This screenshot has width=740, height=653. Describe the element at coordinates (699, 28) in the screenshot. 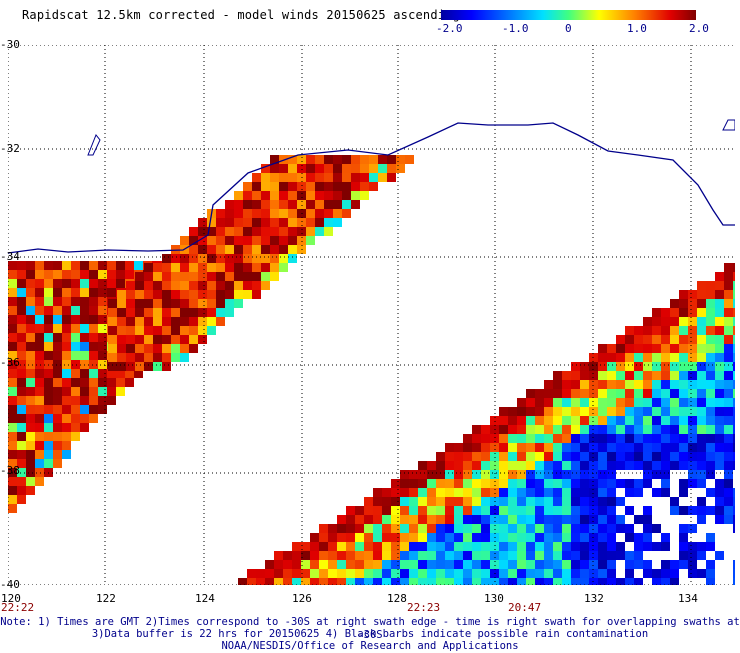

I see `colorbar-label-max: 2.0` at that location.